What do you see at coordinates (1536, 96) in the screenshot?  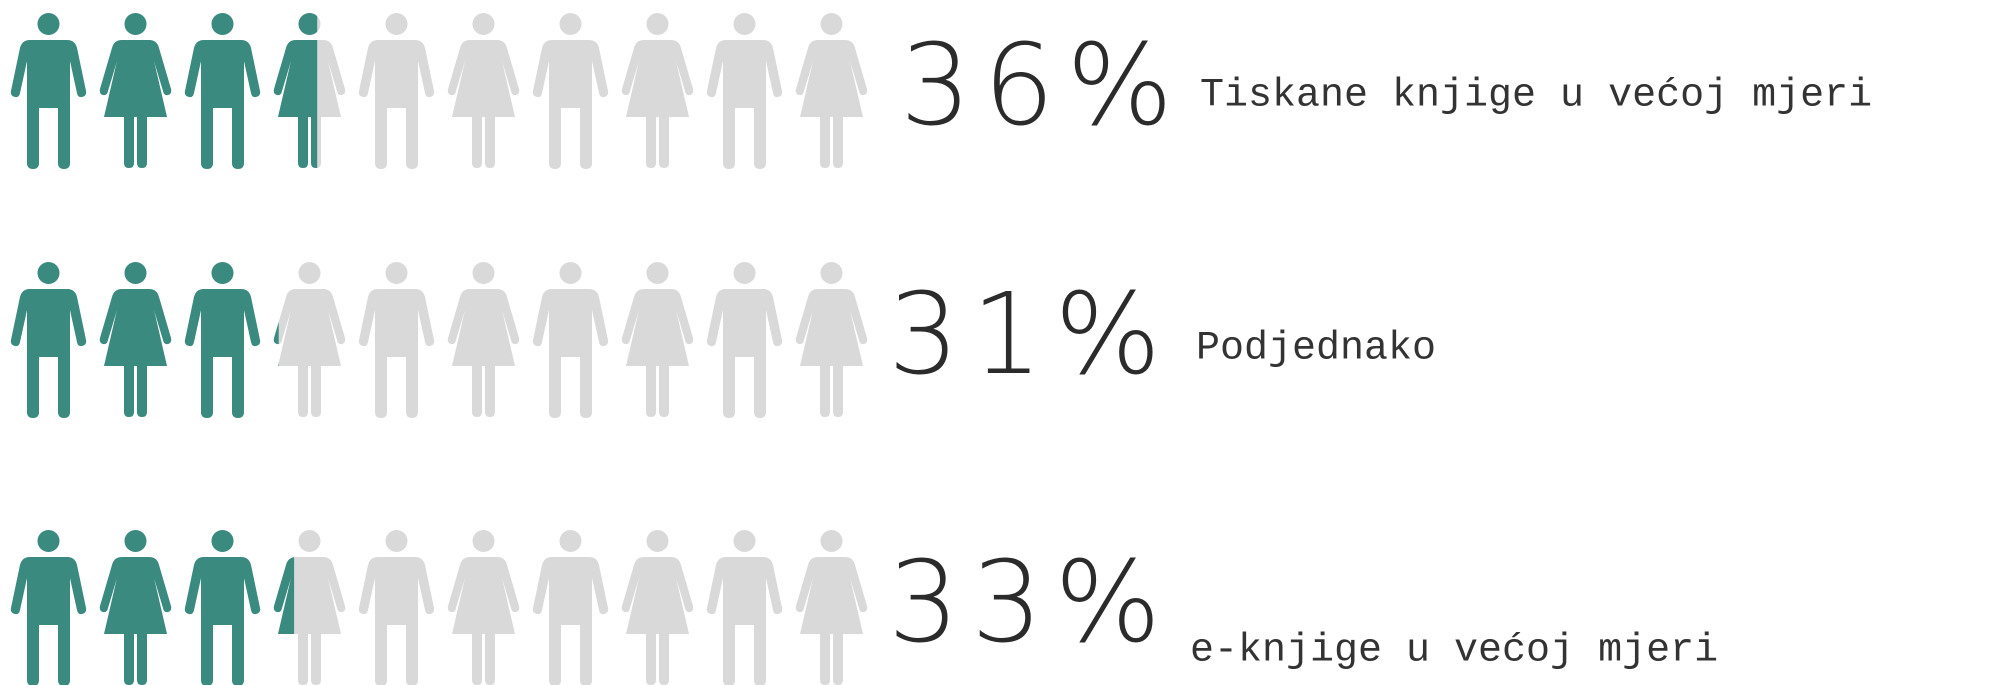 I see `category-label: Tiskane knjige u većoj mjeri` at bounding box center [1536, 96].